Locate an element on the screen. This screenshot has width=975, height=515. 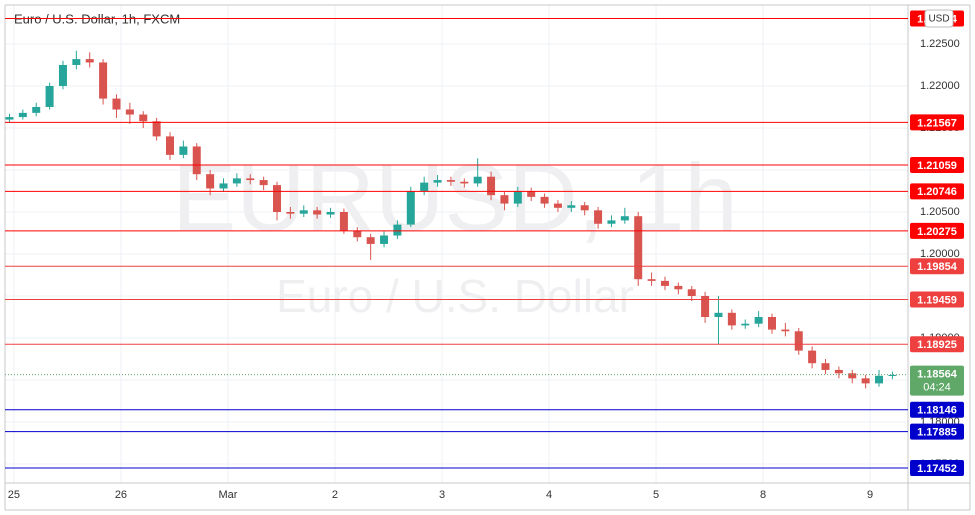
x-tick-label: 9 is located at coordinates (870, 495).